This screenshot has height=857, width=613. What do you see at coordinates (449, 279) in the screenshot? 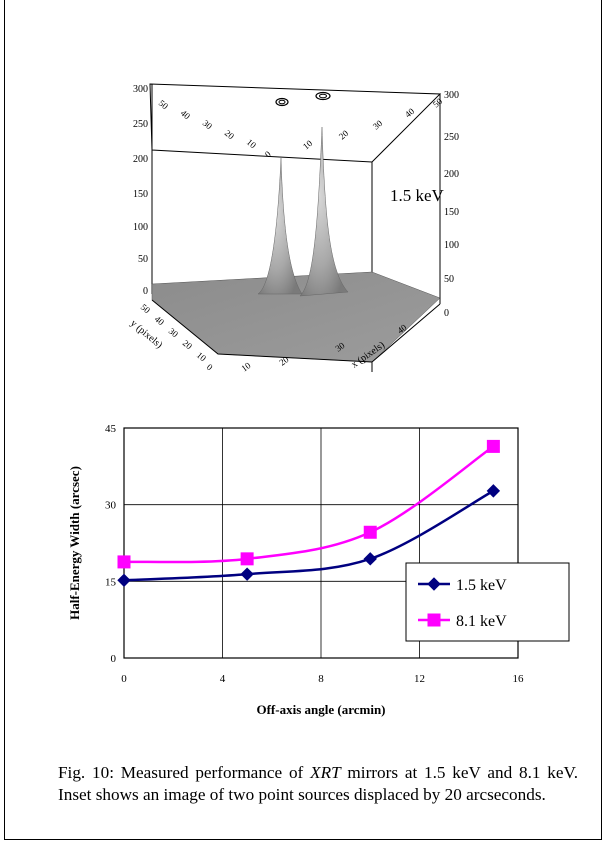
I see `z-tick-right-50: 50` at bounding box center [449, 279].